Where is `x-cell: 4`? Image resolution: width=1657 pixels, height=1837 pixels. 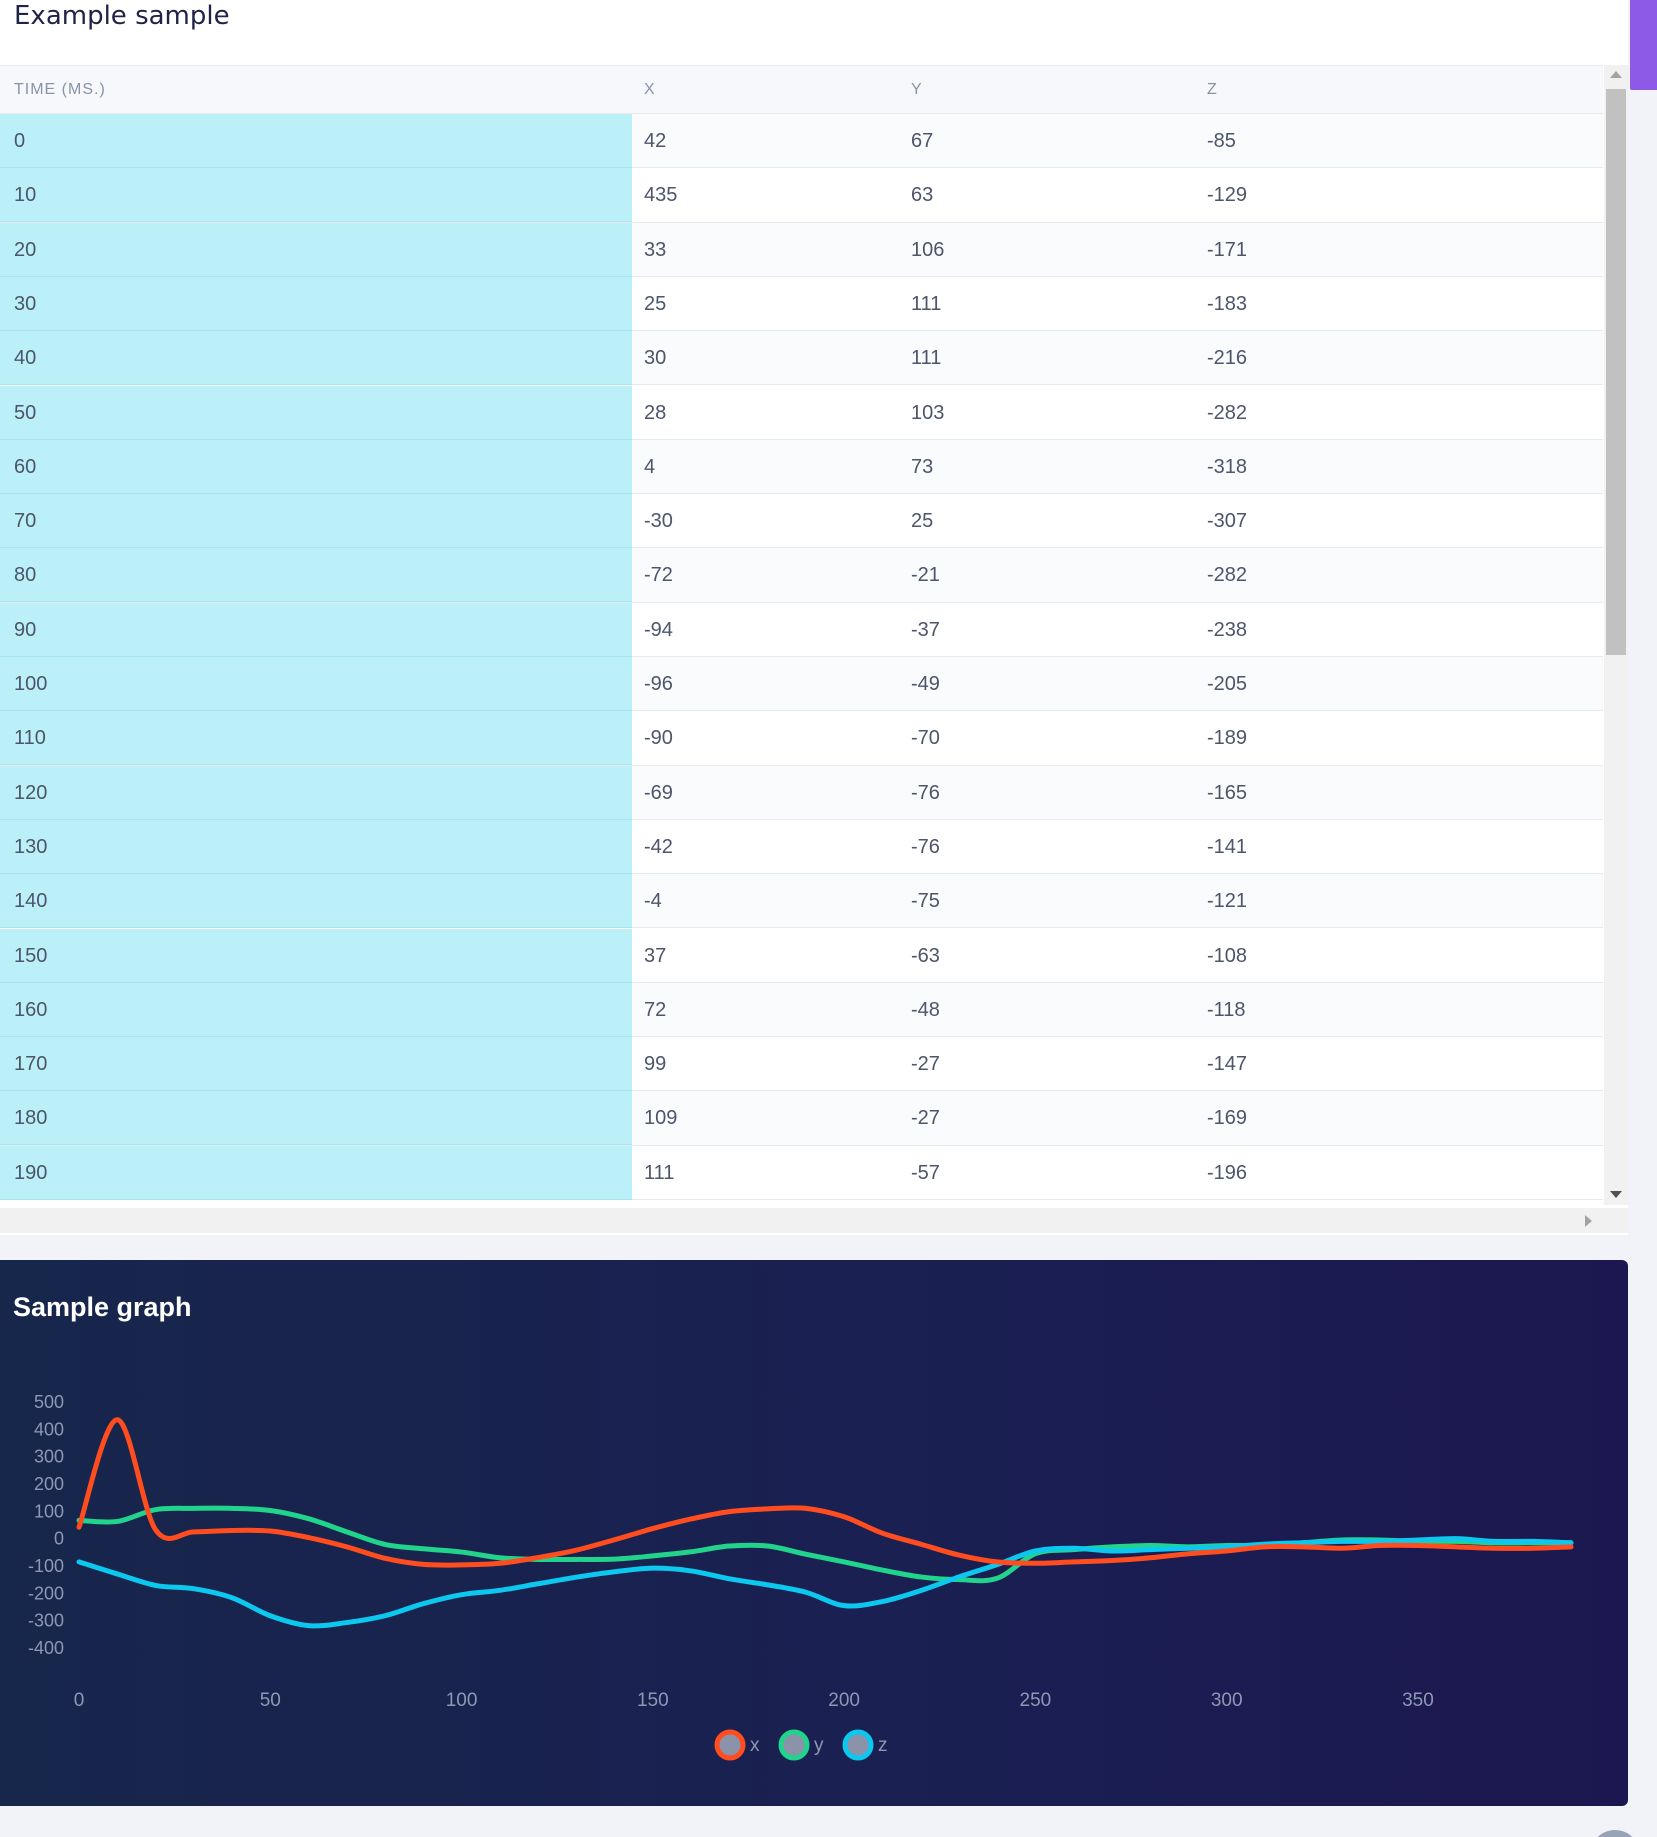 x-cell: 4 is located at coordinates (650, 466).